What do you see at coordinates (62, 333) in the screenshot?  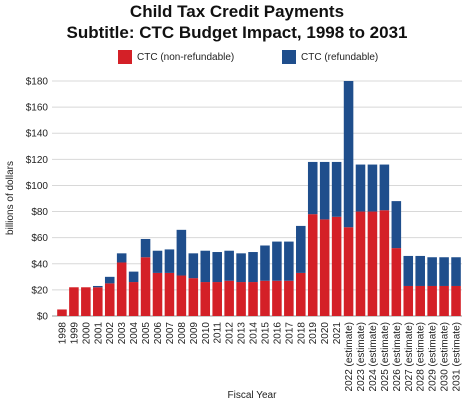 I see `x-tick-label: 1998` at bounding box center [62, 333].